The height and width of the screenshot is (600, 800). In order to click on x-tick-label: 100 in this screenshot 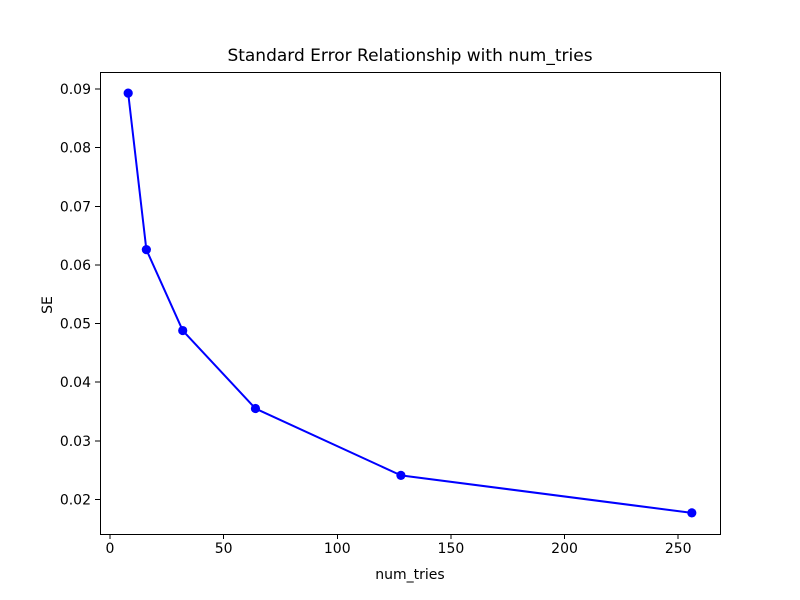, I will do `click(337, 549)`.